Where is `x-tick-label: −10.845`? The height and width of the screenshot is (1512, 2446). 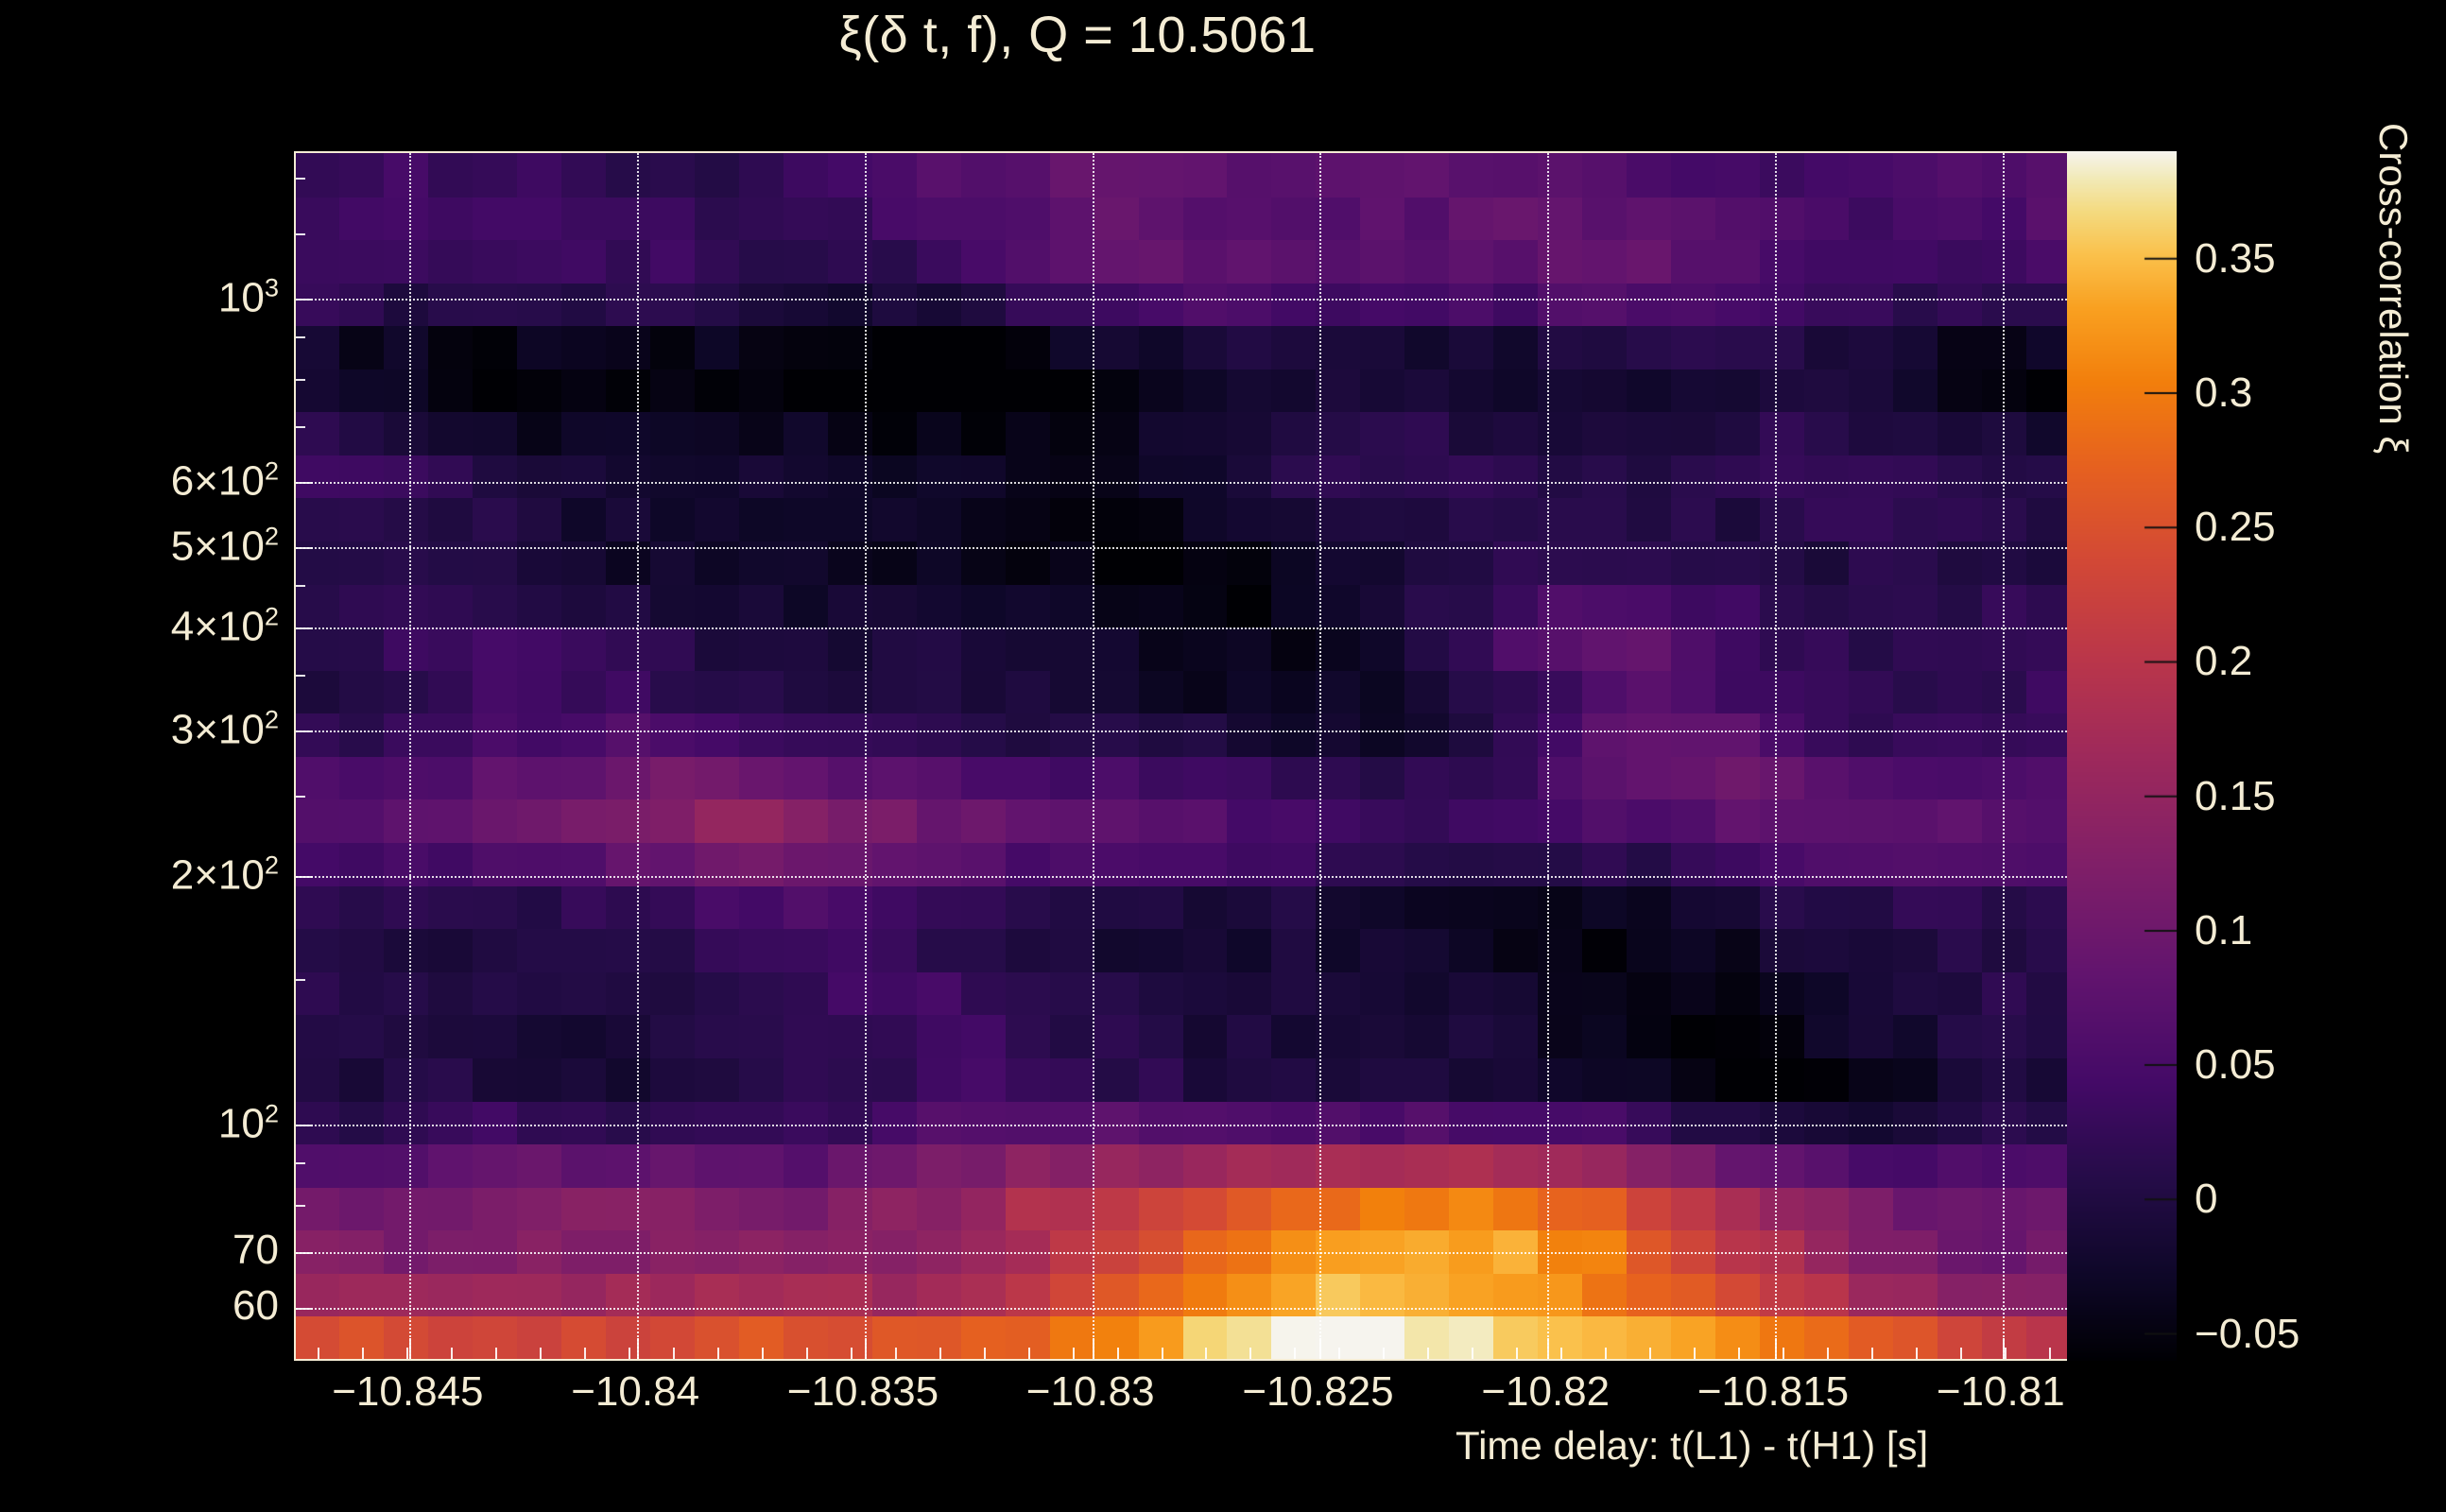 x-tick-label: −10.845 is located at coordinates (408, 1391).